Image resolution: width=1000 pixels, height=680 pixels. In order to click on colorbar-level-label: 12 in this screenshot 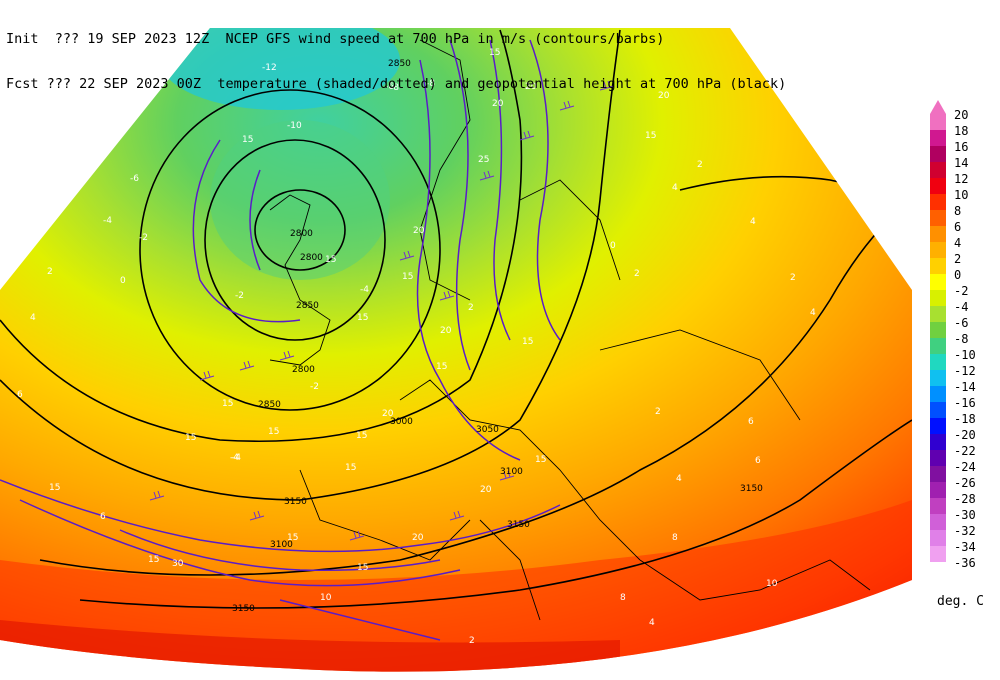, I will do `click(961, 179)`.